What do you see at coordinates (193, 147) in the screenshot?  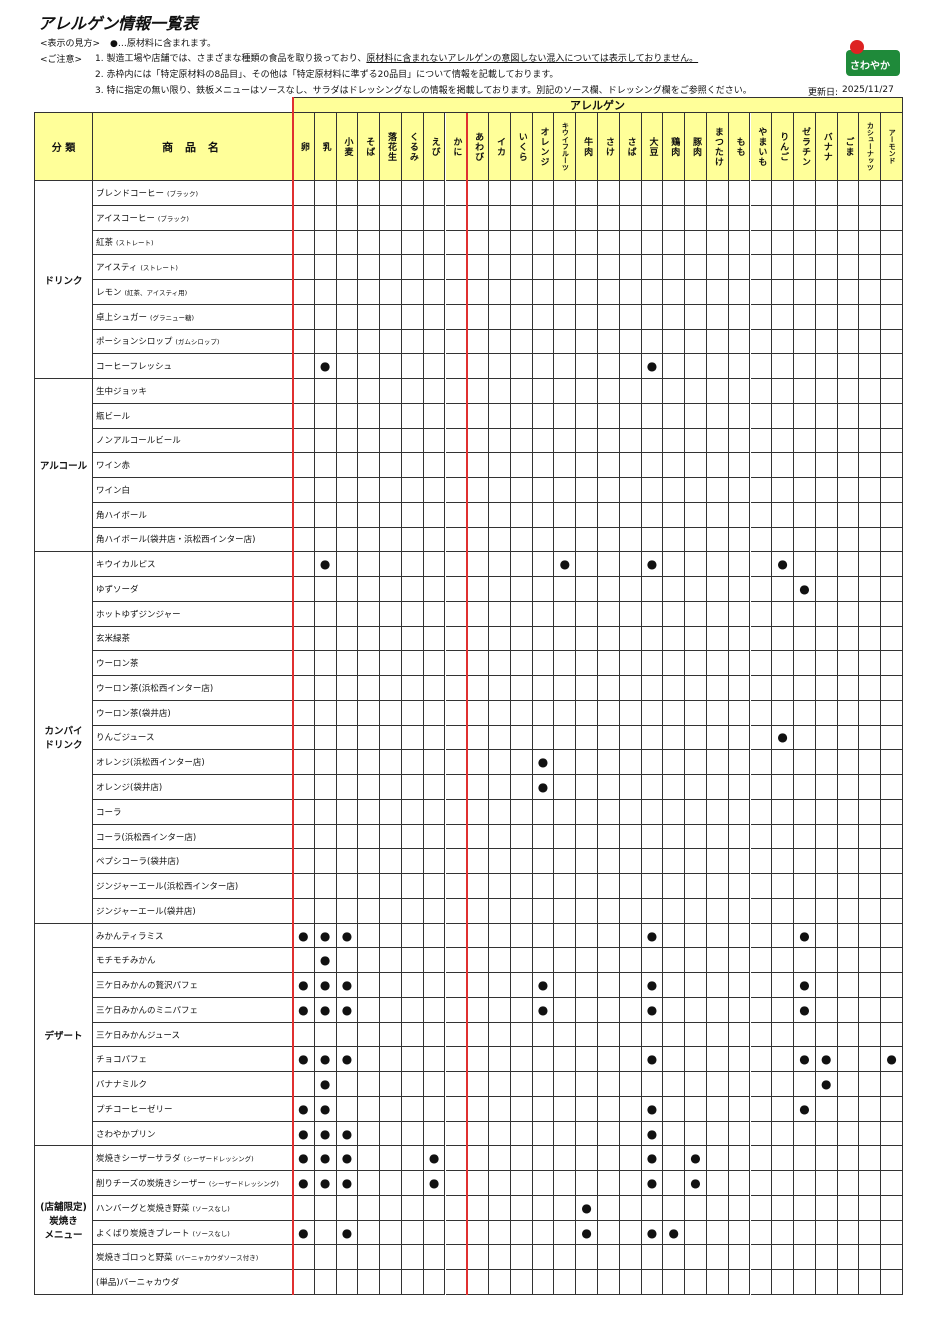 I see `product-header: 商 品 名` at bounding box center [193, 147].